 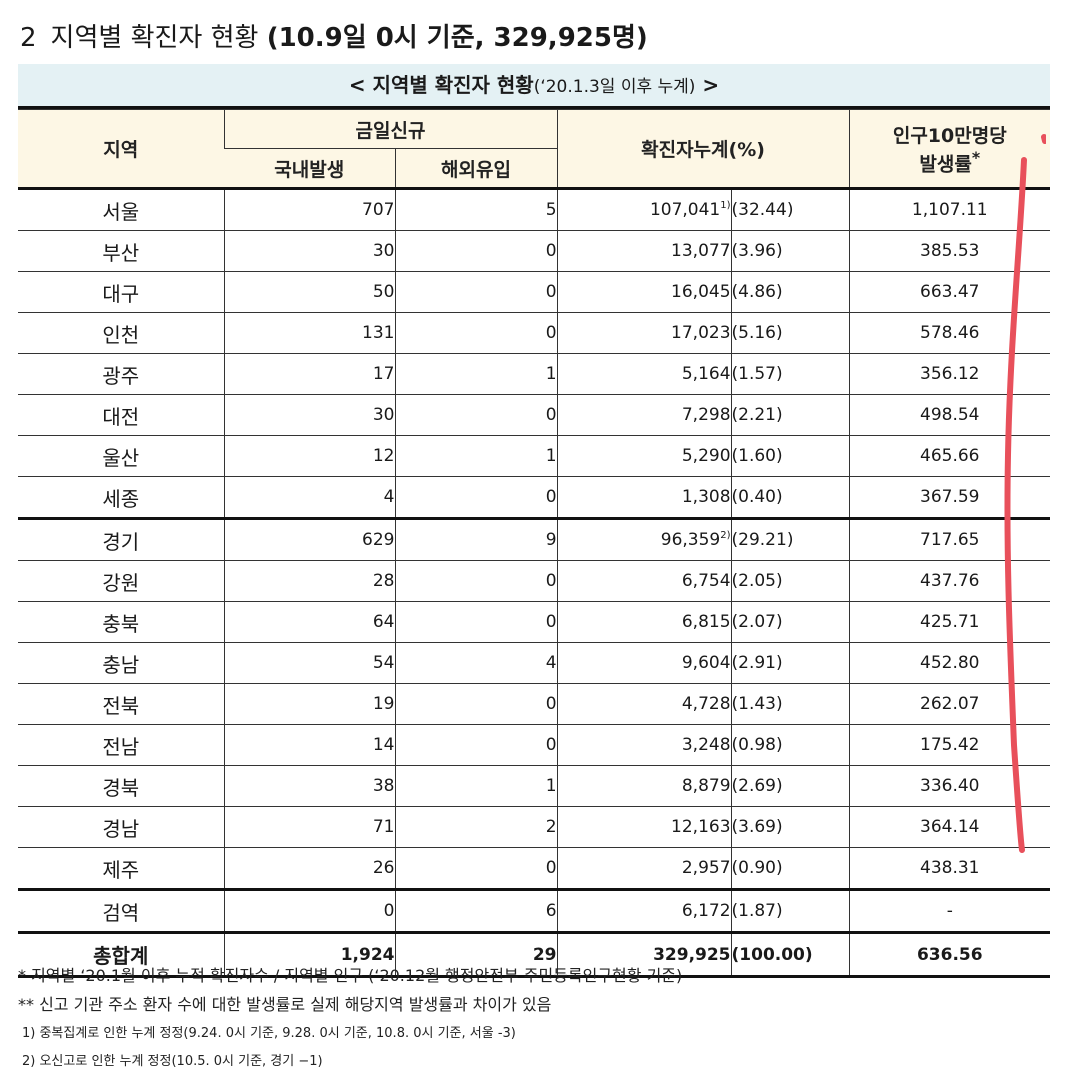 I want to click on percent-cell-value: (2.91), so click(x=757, y=663).